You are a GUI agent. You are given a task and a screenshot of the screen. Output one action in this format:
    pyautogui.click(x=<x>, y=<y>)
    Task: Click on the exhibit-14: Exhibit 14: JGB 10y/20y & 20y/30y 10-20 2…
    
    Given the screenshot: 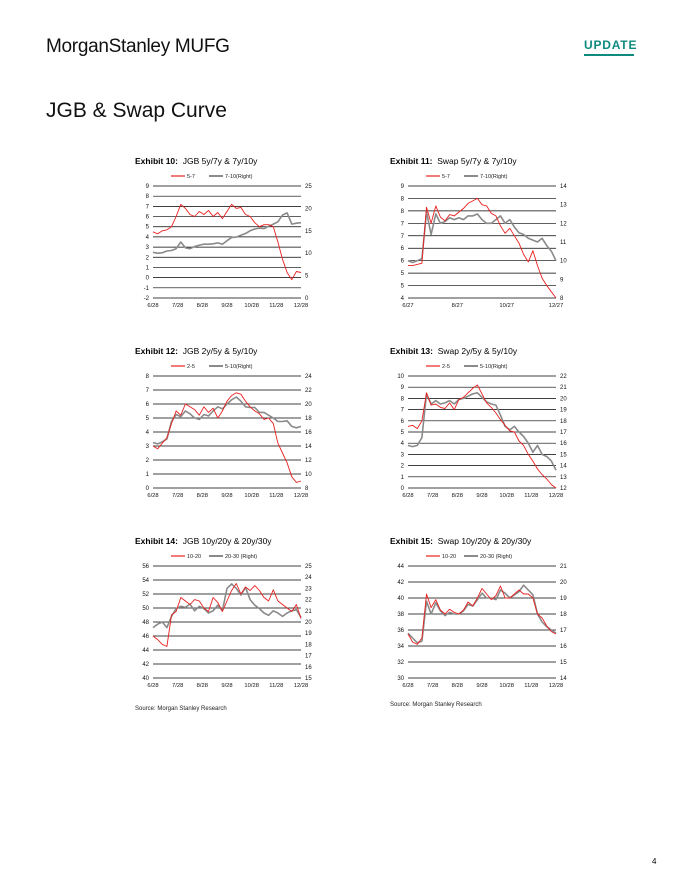 What is the action you would take?
    pyautogui.click(x=230, y=616)
    